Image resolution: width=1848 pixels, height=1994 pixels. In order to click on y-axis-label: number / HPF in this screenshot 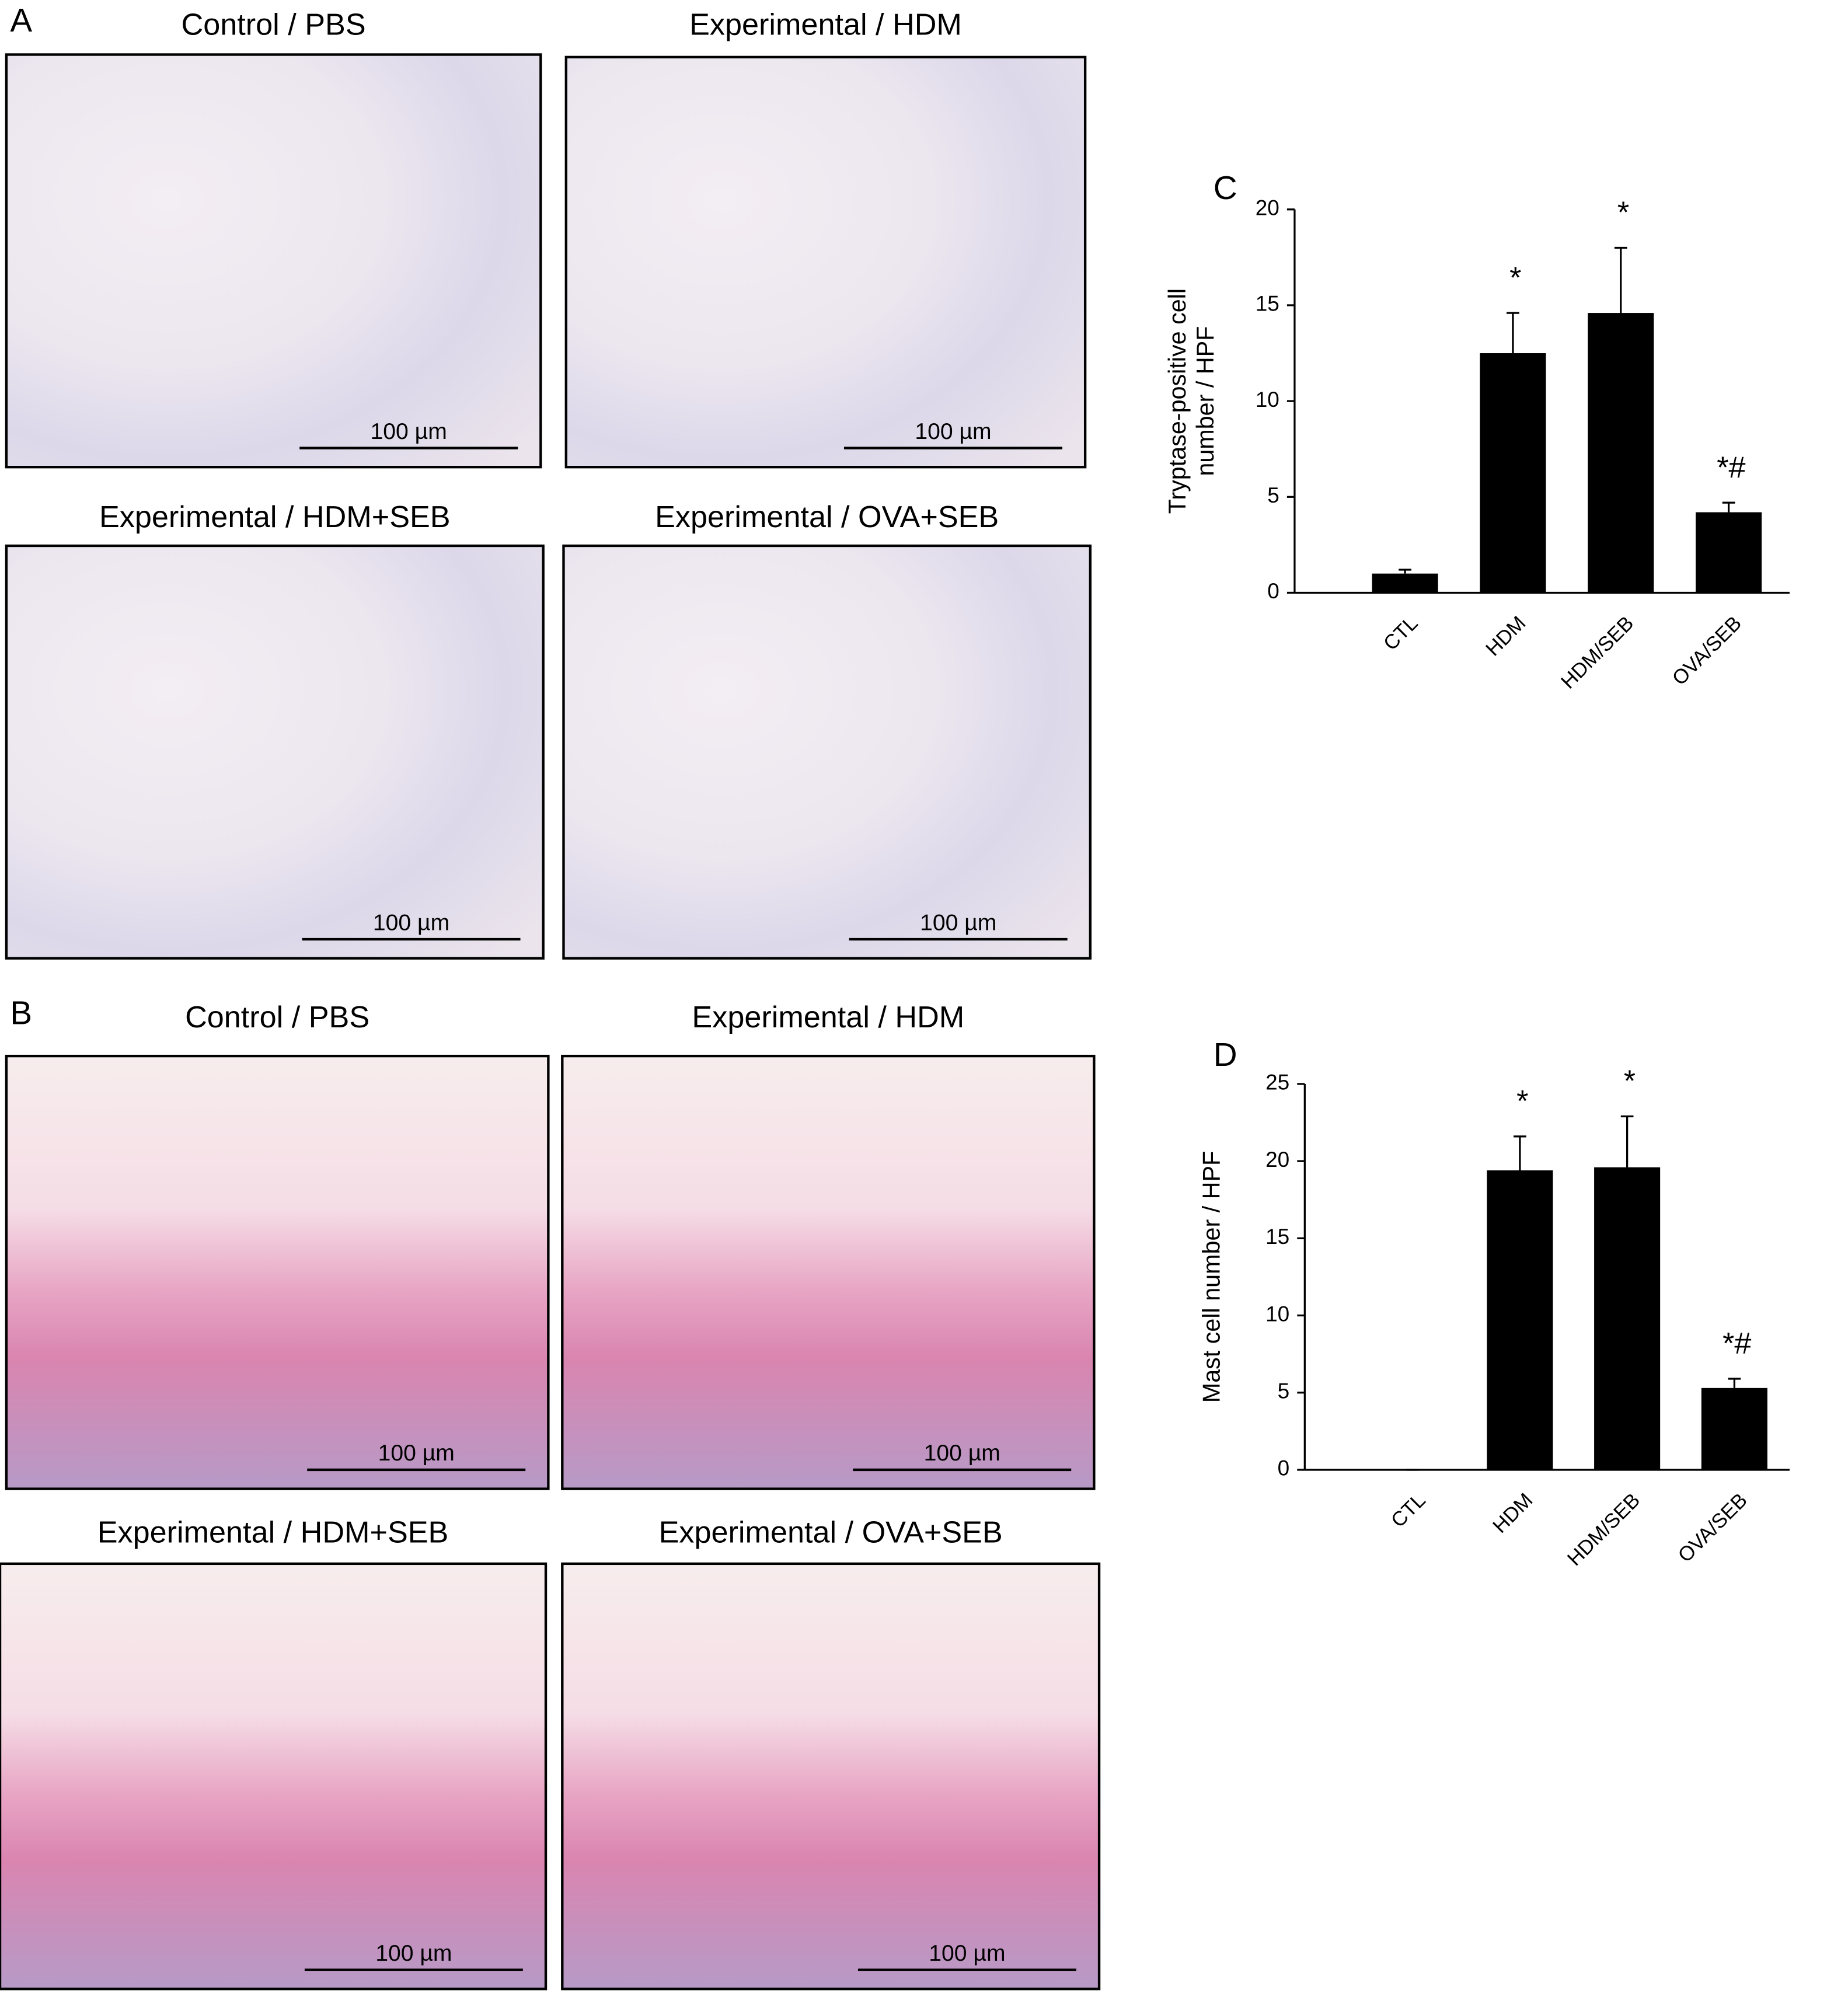, I will do `click(1205, 401)`.